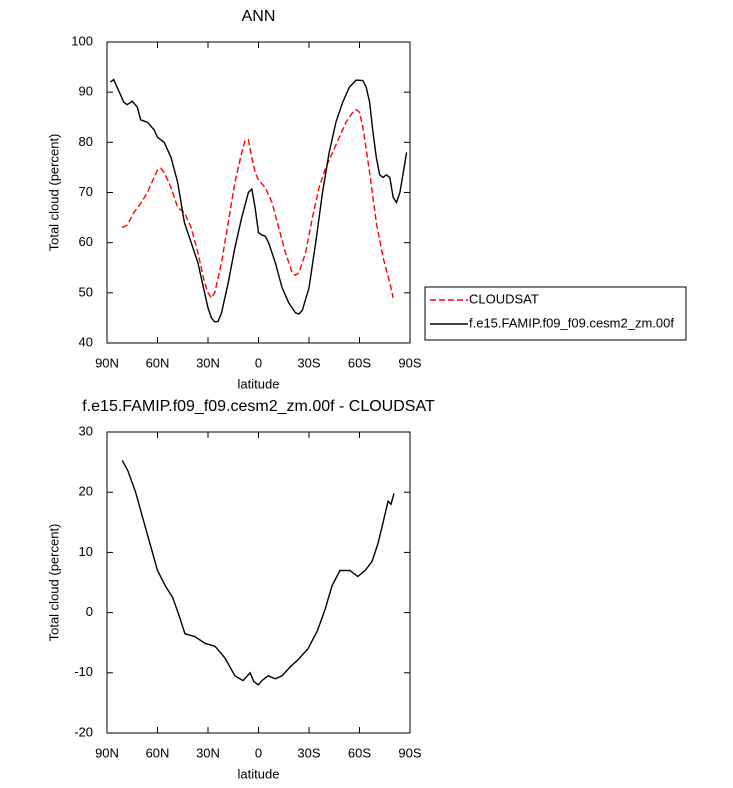 Image resolution: width=733 pixels, height=788 pixels. What do you see at coordinates (86, 241) in the screenshot?
I see `y-tick-label: 60` at bounding box center [86, 241].